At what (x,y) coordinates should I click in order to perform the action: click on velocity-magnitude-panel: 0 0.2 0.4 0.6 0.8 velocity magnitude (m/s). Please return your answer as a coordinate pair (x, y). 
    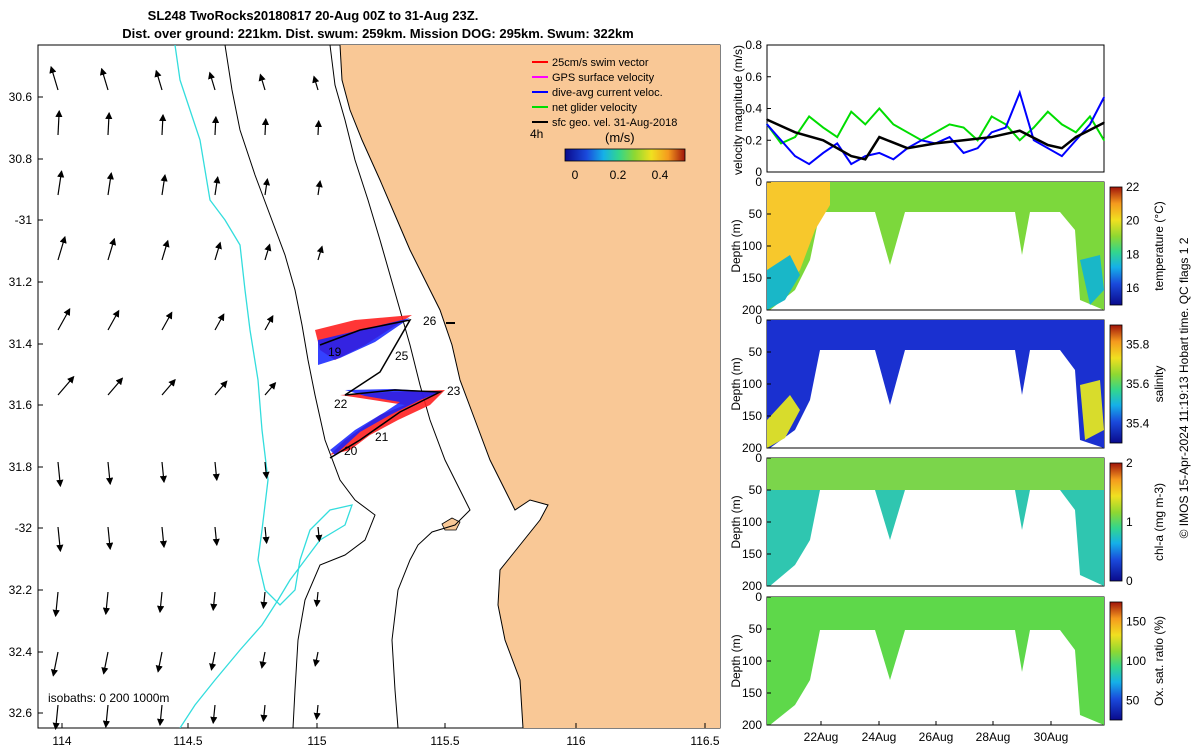
    Looking at the image, I should click on (918, 108).